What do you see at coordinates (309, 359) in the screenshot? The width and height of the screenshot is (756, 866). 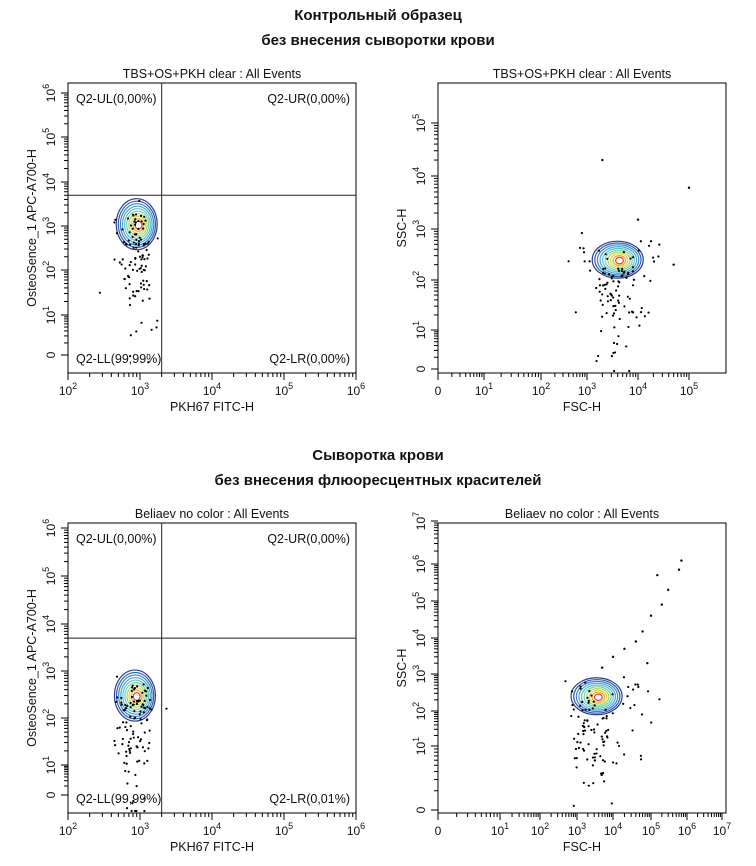 I see `quadrant-lr-label: Q2-LR(0,00%)` at bounding box center [309, 359].